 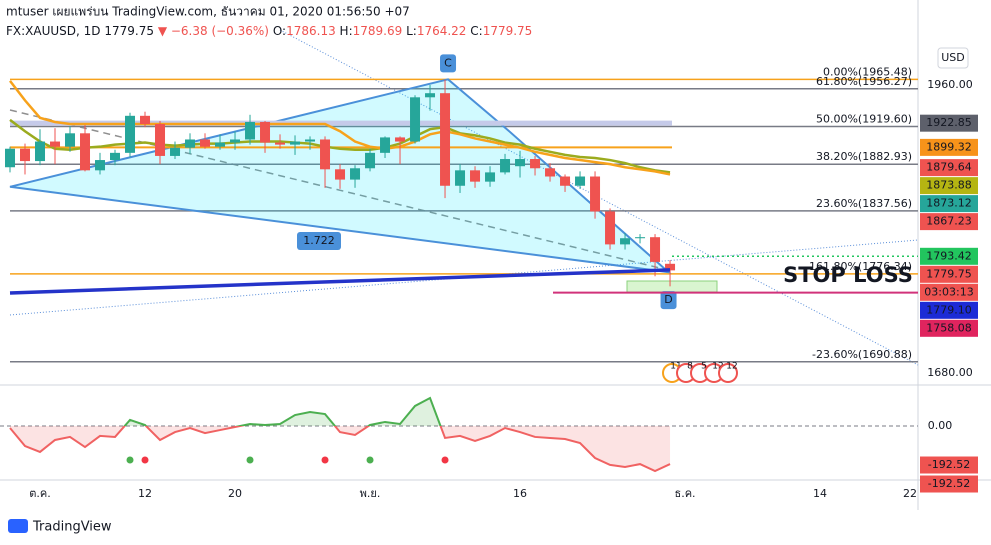 I want to click on x-tick-label: 12, so click(x=145, y=493).